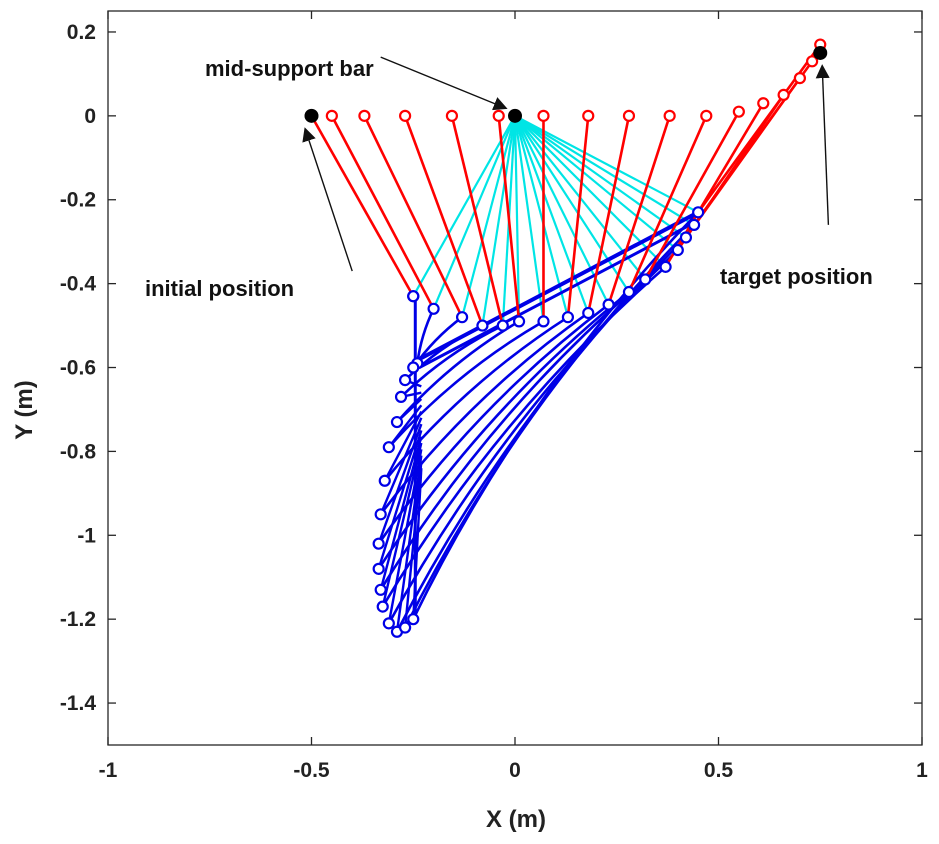 The image size is (939, 844). I want to click on x-tick-label: 1, so click(922, 770).